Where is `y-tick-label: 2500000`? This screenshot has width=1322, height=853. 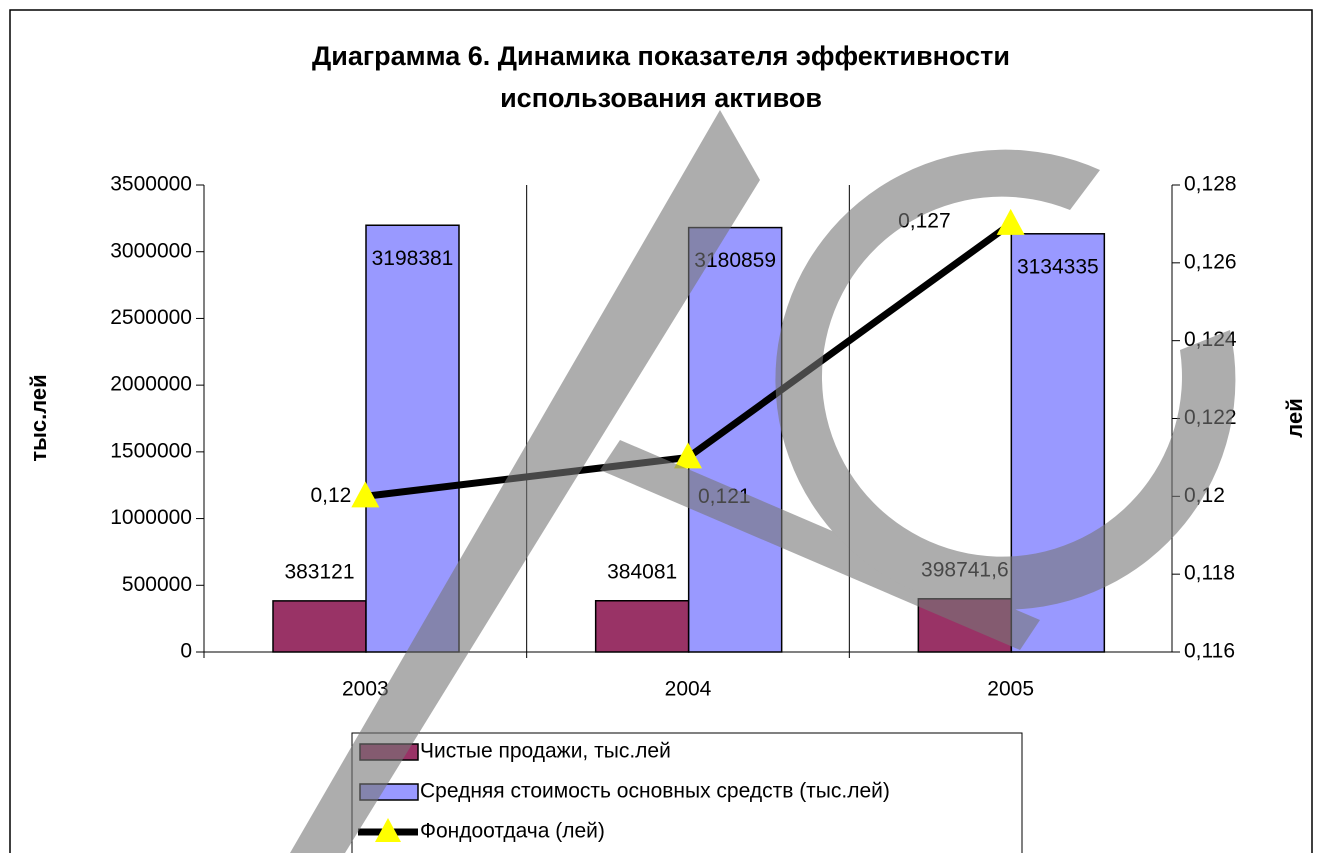 y-tick-label: 2500000 is located at coordinates (151, 317).